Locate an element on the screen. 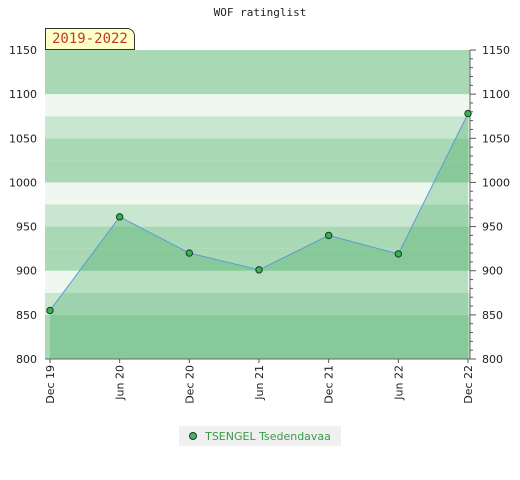  x-tick-label: Dec 21 is located at coordinates (329, 384).